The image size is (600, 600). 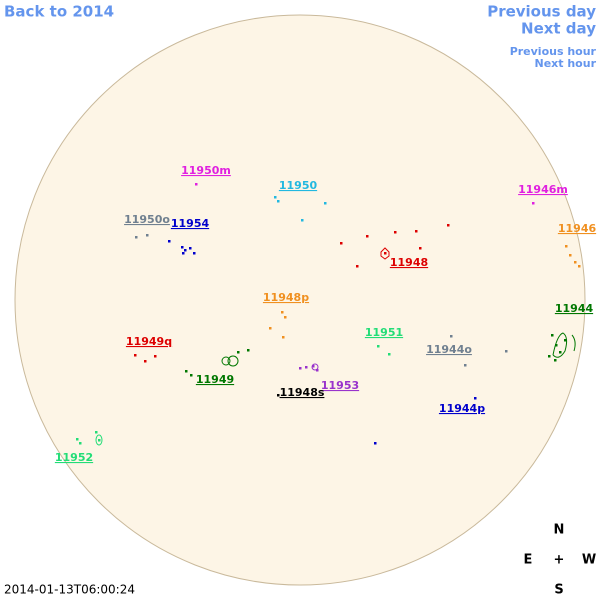 What do you see at coordinates (149, 341) in the screenshot?
I see `region-label: 11949q` at bounding box center [149, 341].